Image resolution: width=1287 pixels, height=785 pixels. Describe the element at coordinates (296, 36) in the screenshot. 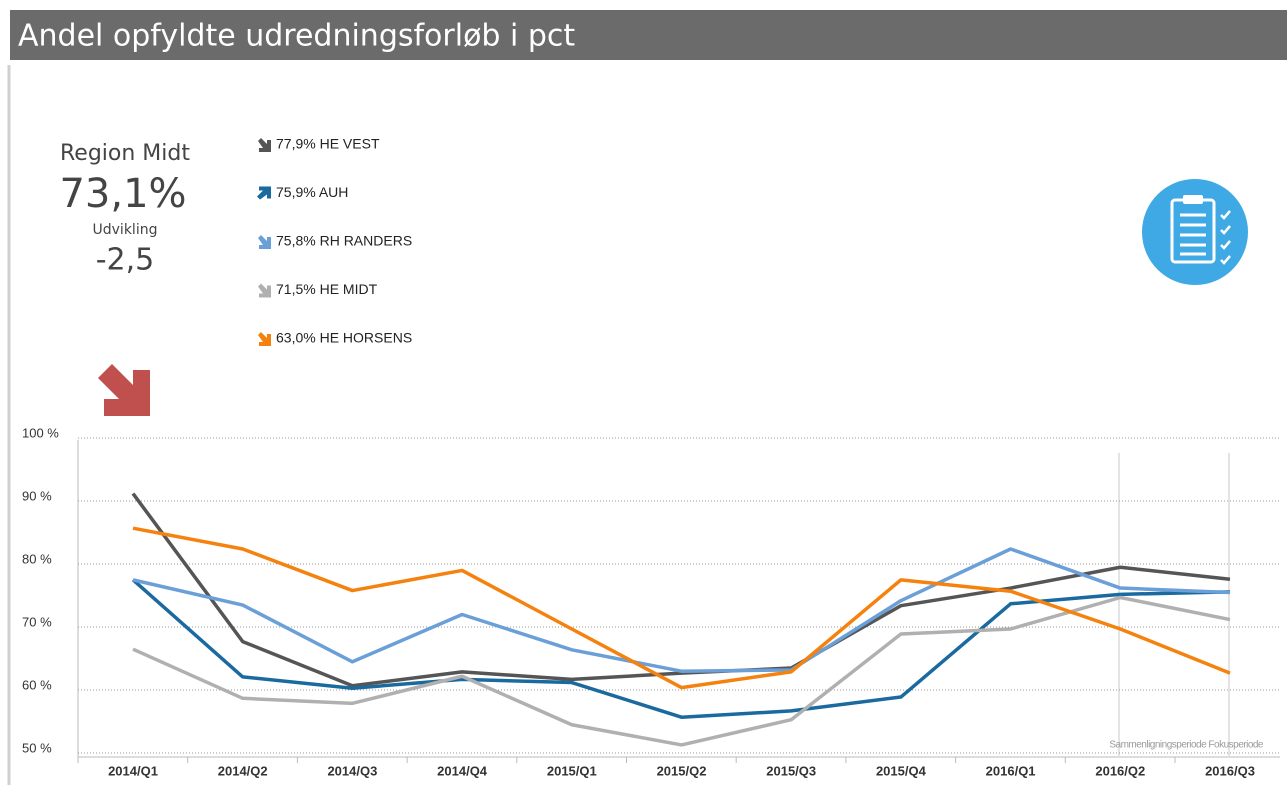

I see `title: Andel opfyldte udredningsforløb i pct` at that location.